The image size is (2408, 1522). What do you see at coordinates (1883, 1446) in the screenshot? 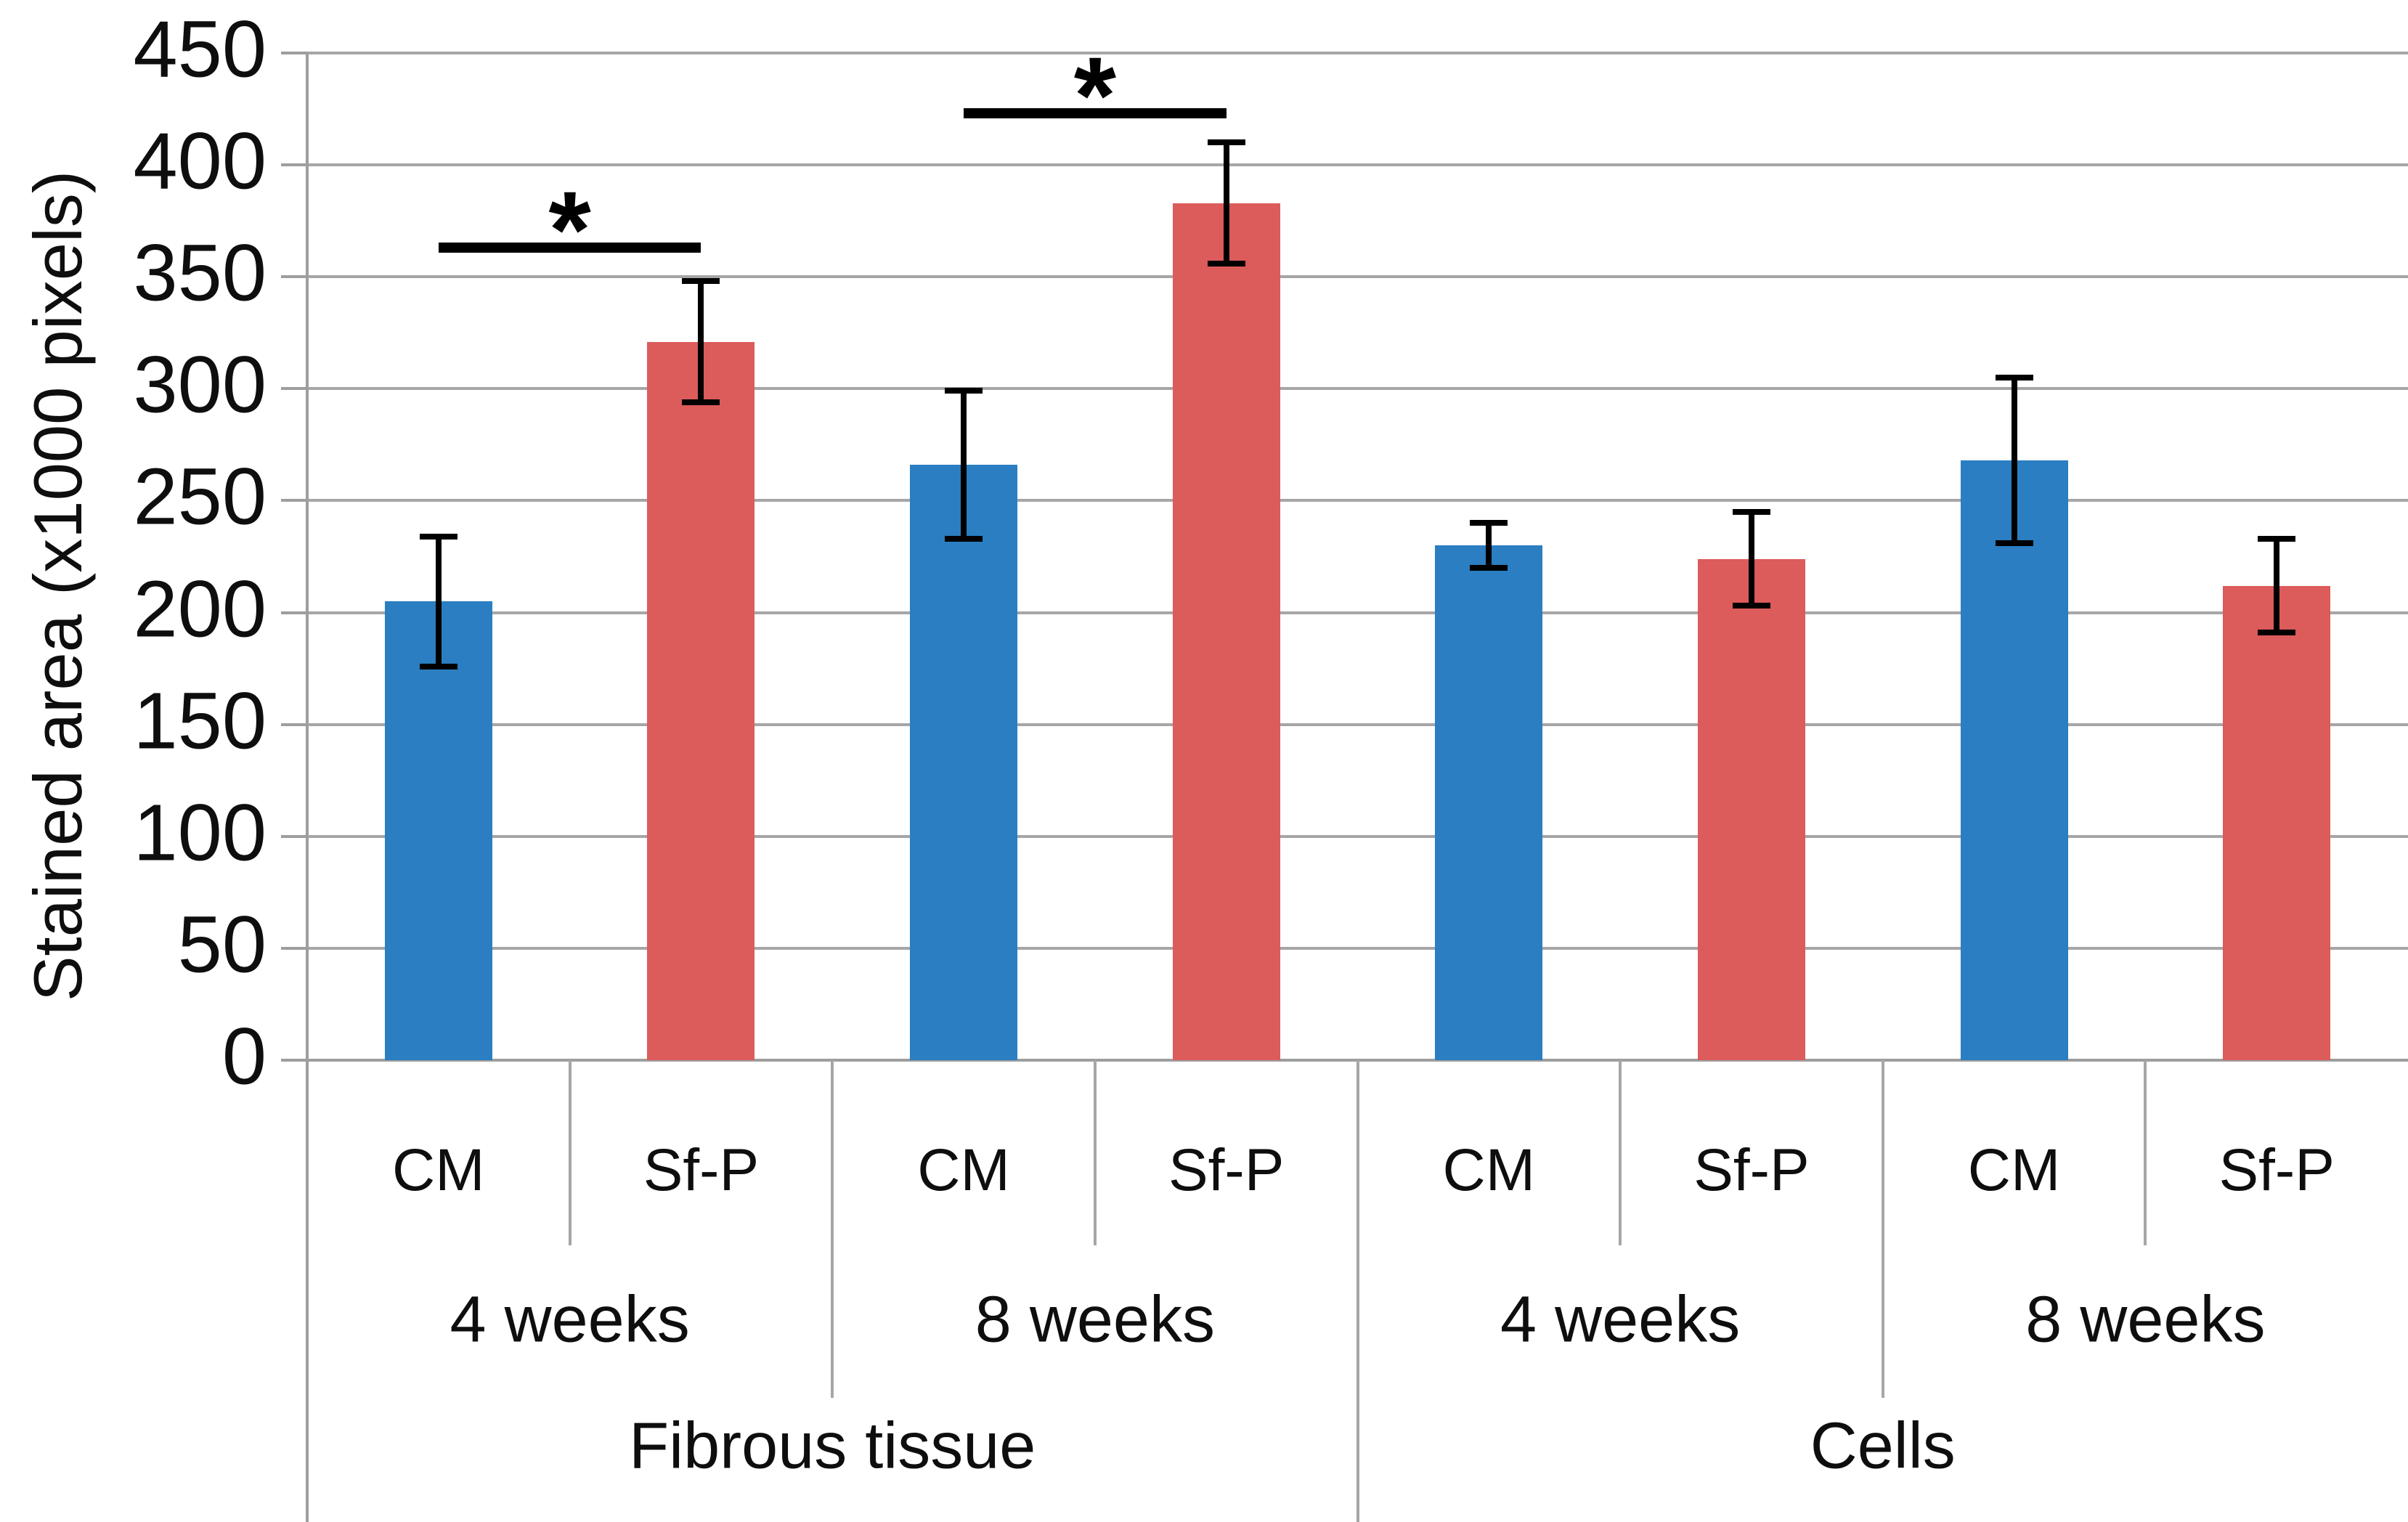
I see `tissue-group-label-cells: Cells` at bounding box center [1883, 1446].